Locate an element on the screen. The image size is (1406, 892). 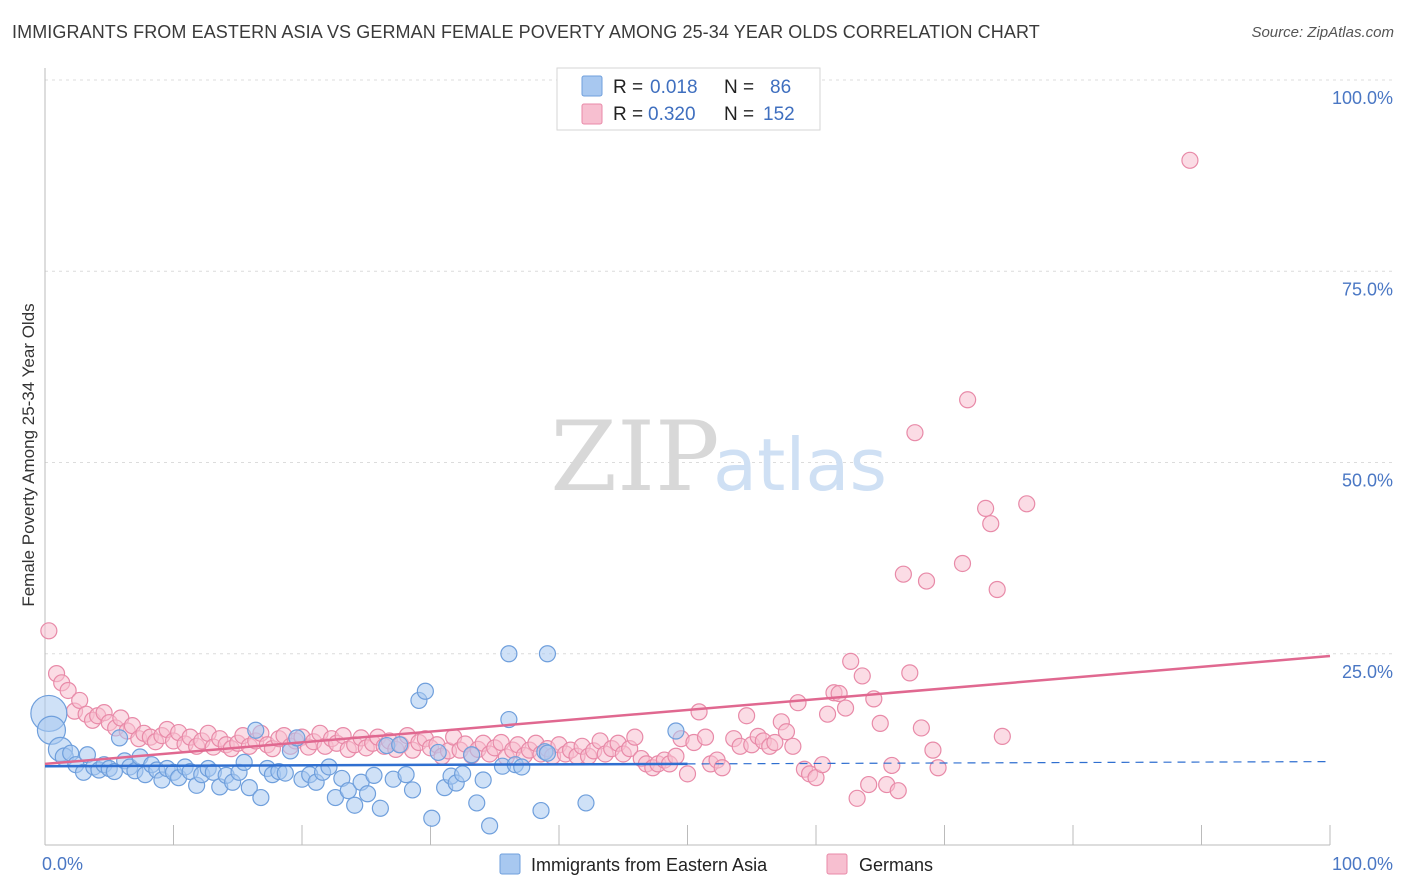
legend-swatch-pink is located at coordinates (592, 114).